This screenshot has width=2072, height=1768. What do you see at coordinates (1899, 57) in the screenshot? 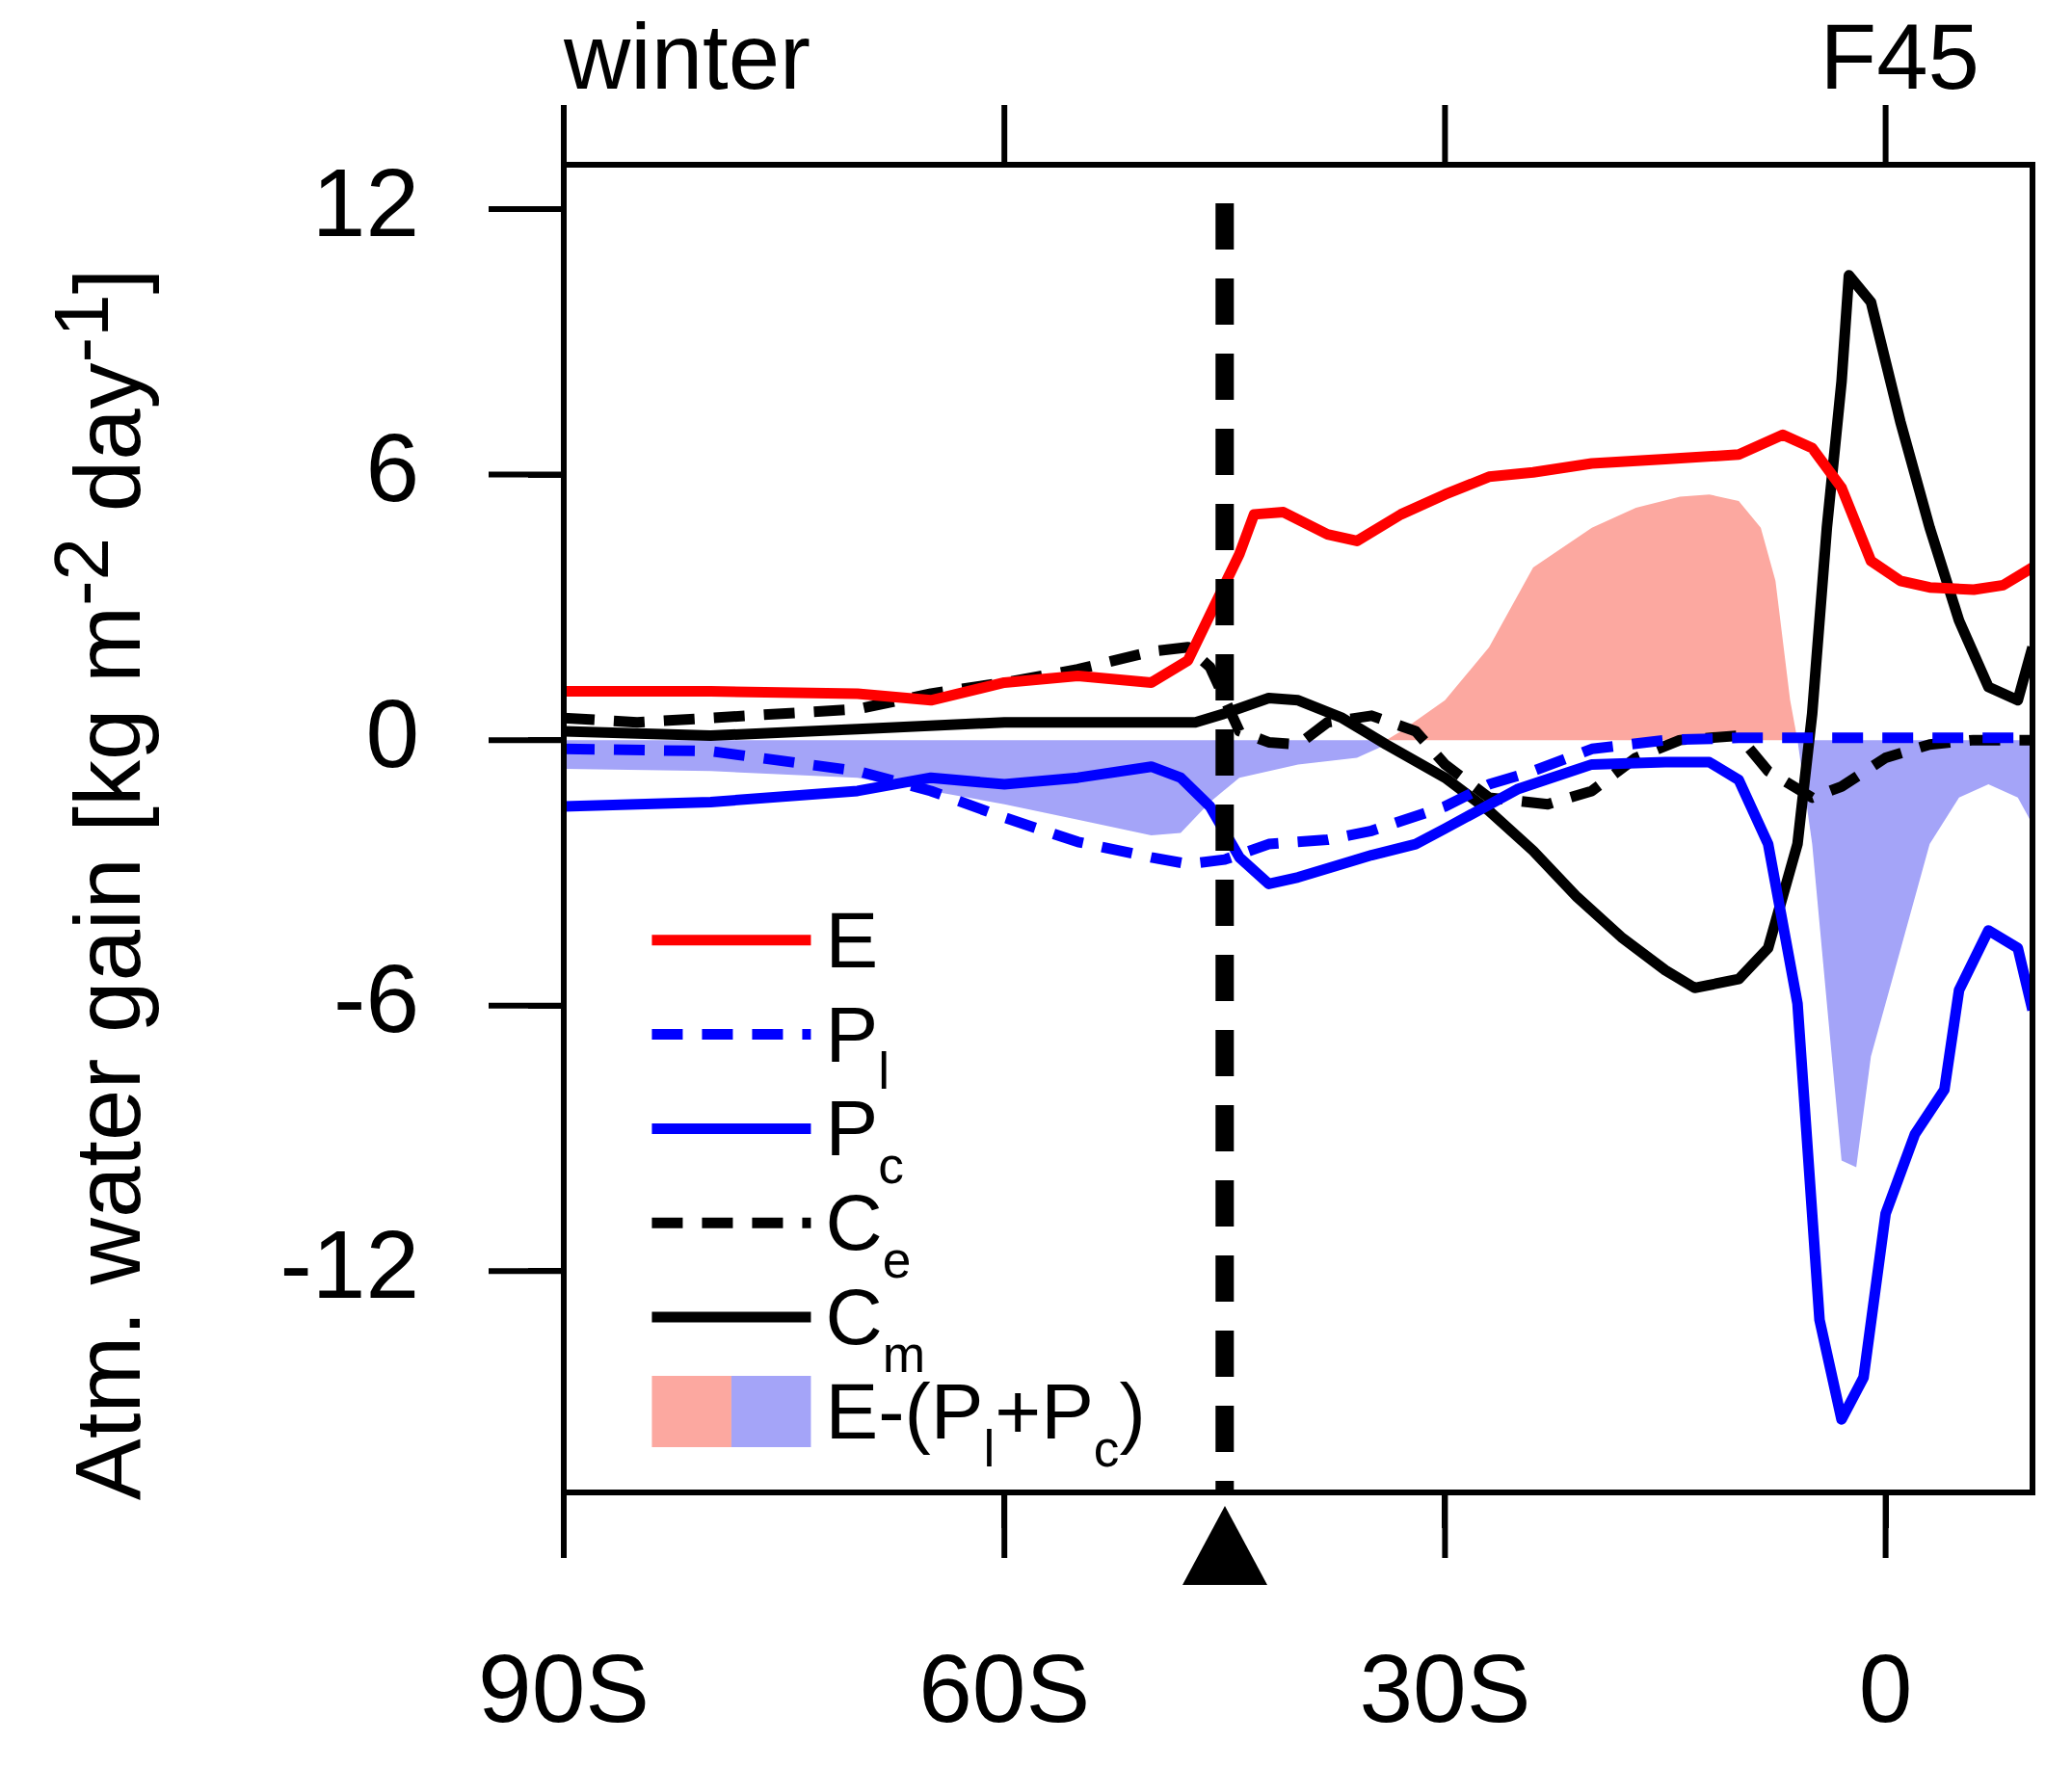
I see `text: F45` at bounding box center [1899, 57].